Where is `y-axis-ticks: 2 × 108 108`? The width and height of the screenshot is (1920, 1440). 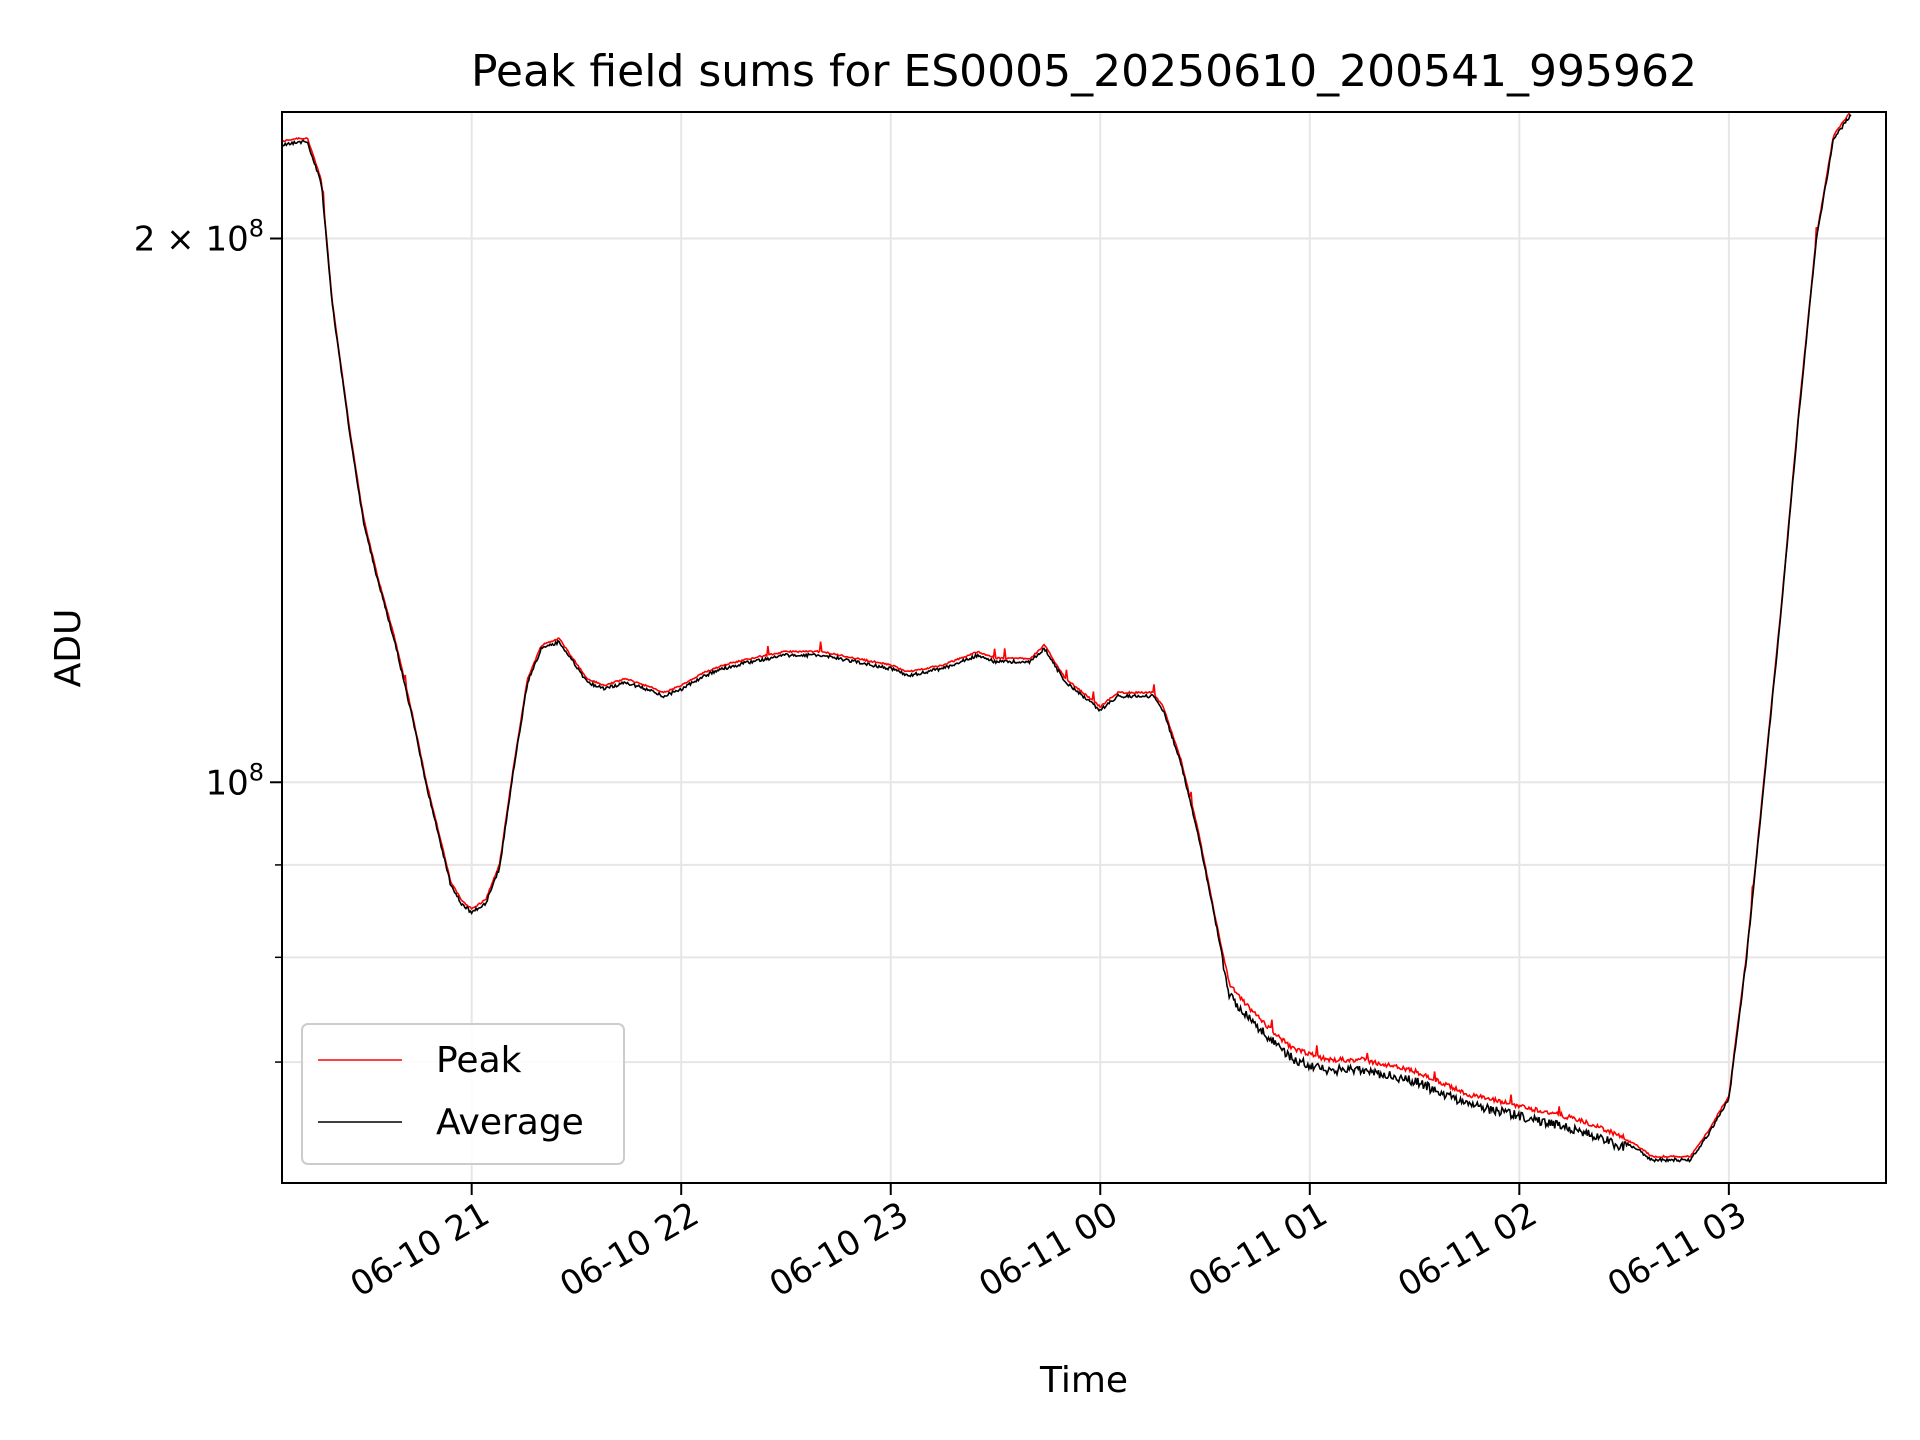
y-axis-ticks: 2 × 108 108 is located at coordinates (208, 639).